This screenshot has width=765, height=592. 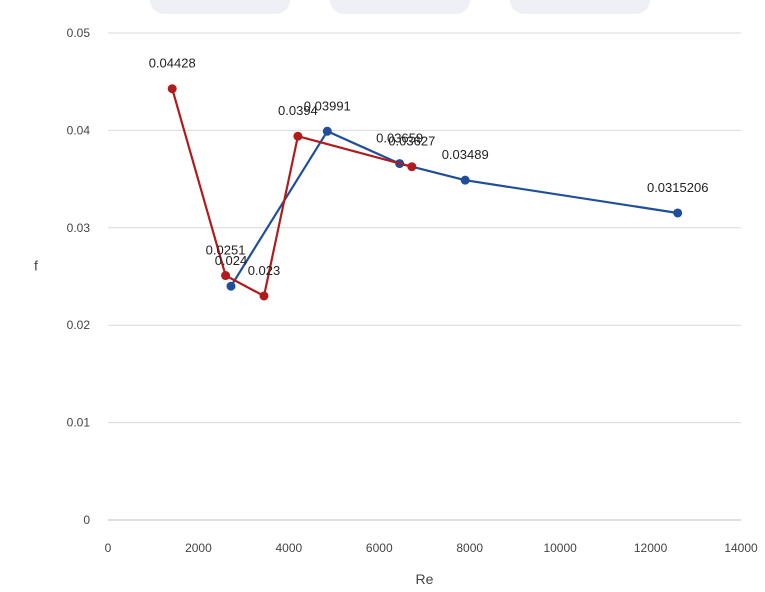 I want to click on x-tick-labels: 0 2000 4000 6000 8000 10000 12000 14000, so click(x=431, y=548).